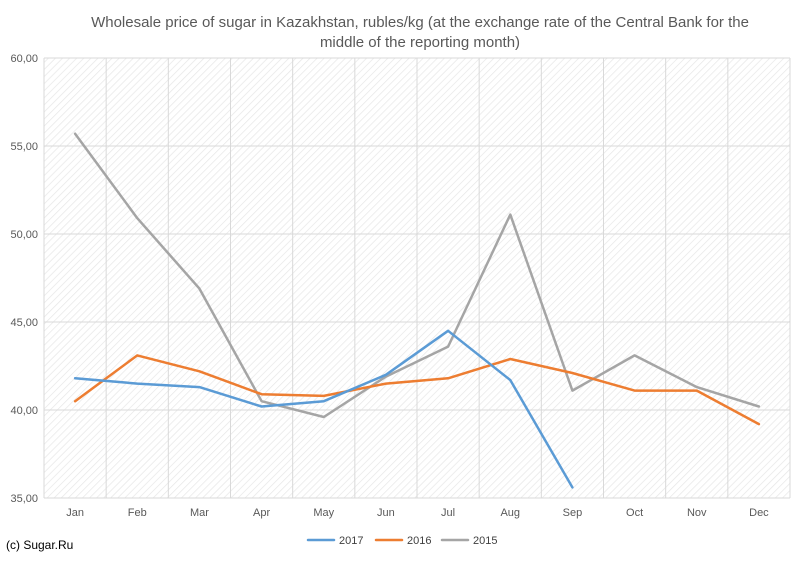 The width and height of the screenshot is (800, 561). What do you see at coordinates (573, 513) in the screenshot?
I see `x-tick-label: Sep` at bounding box center [573, 513].